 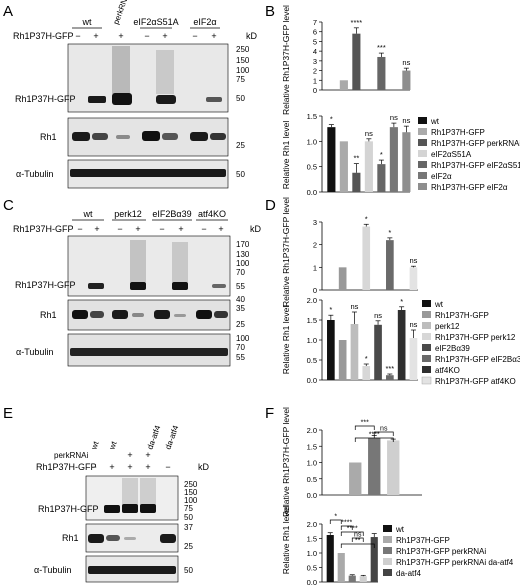 I want to click on panel-c-sign-1: −, so click(x=79, y=229).